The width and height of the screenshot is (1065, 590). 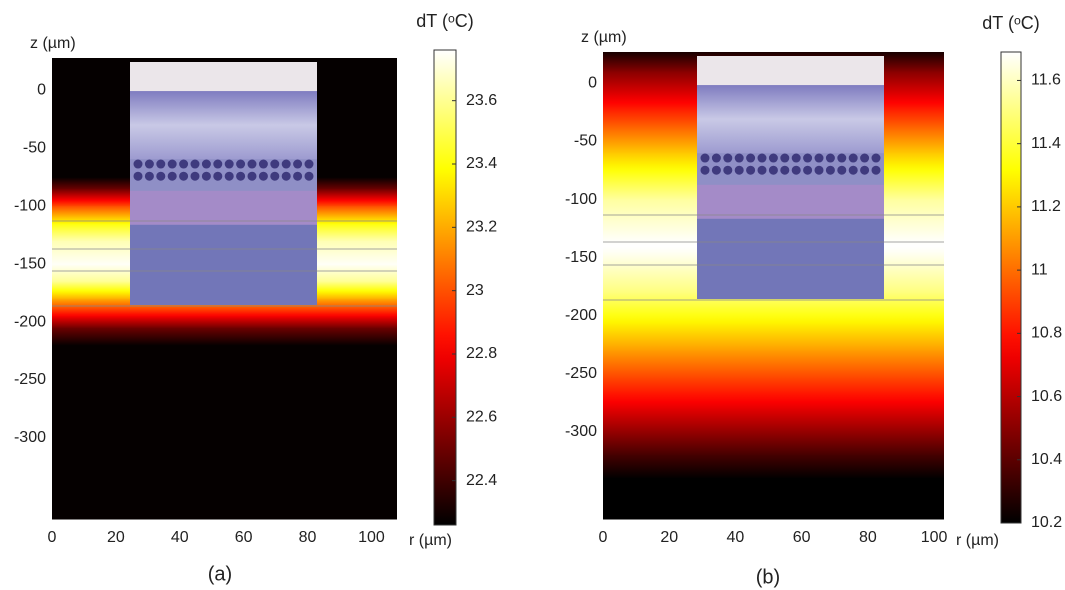 What do you see at coordinates (1039, 269) in the screenshot?
I see `colorbar-tick-label: 11` at bounding box center [1039, 269].